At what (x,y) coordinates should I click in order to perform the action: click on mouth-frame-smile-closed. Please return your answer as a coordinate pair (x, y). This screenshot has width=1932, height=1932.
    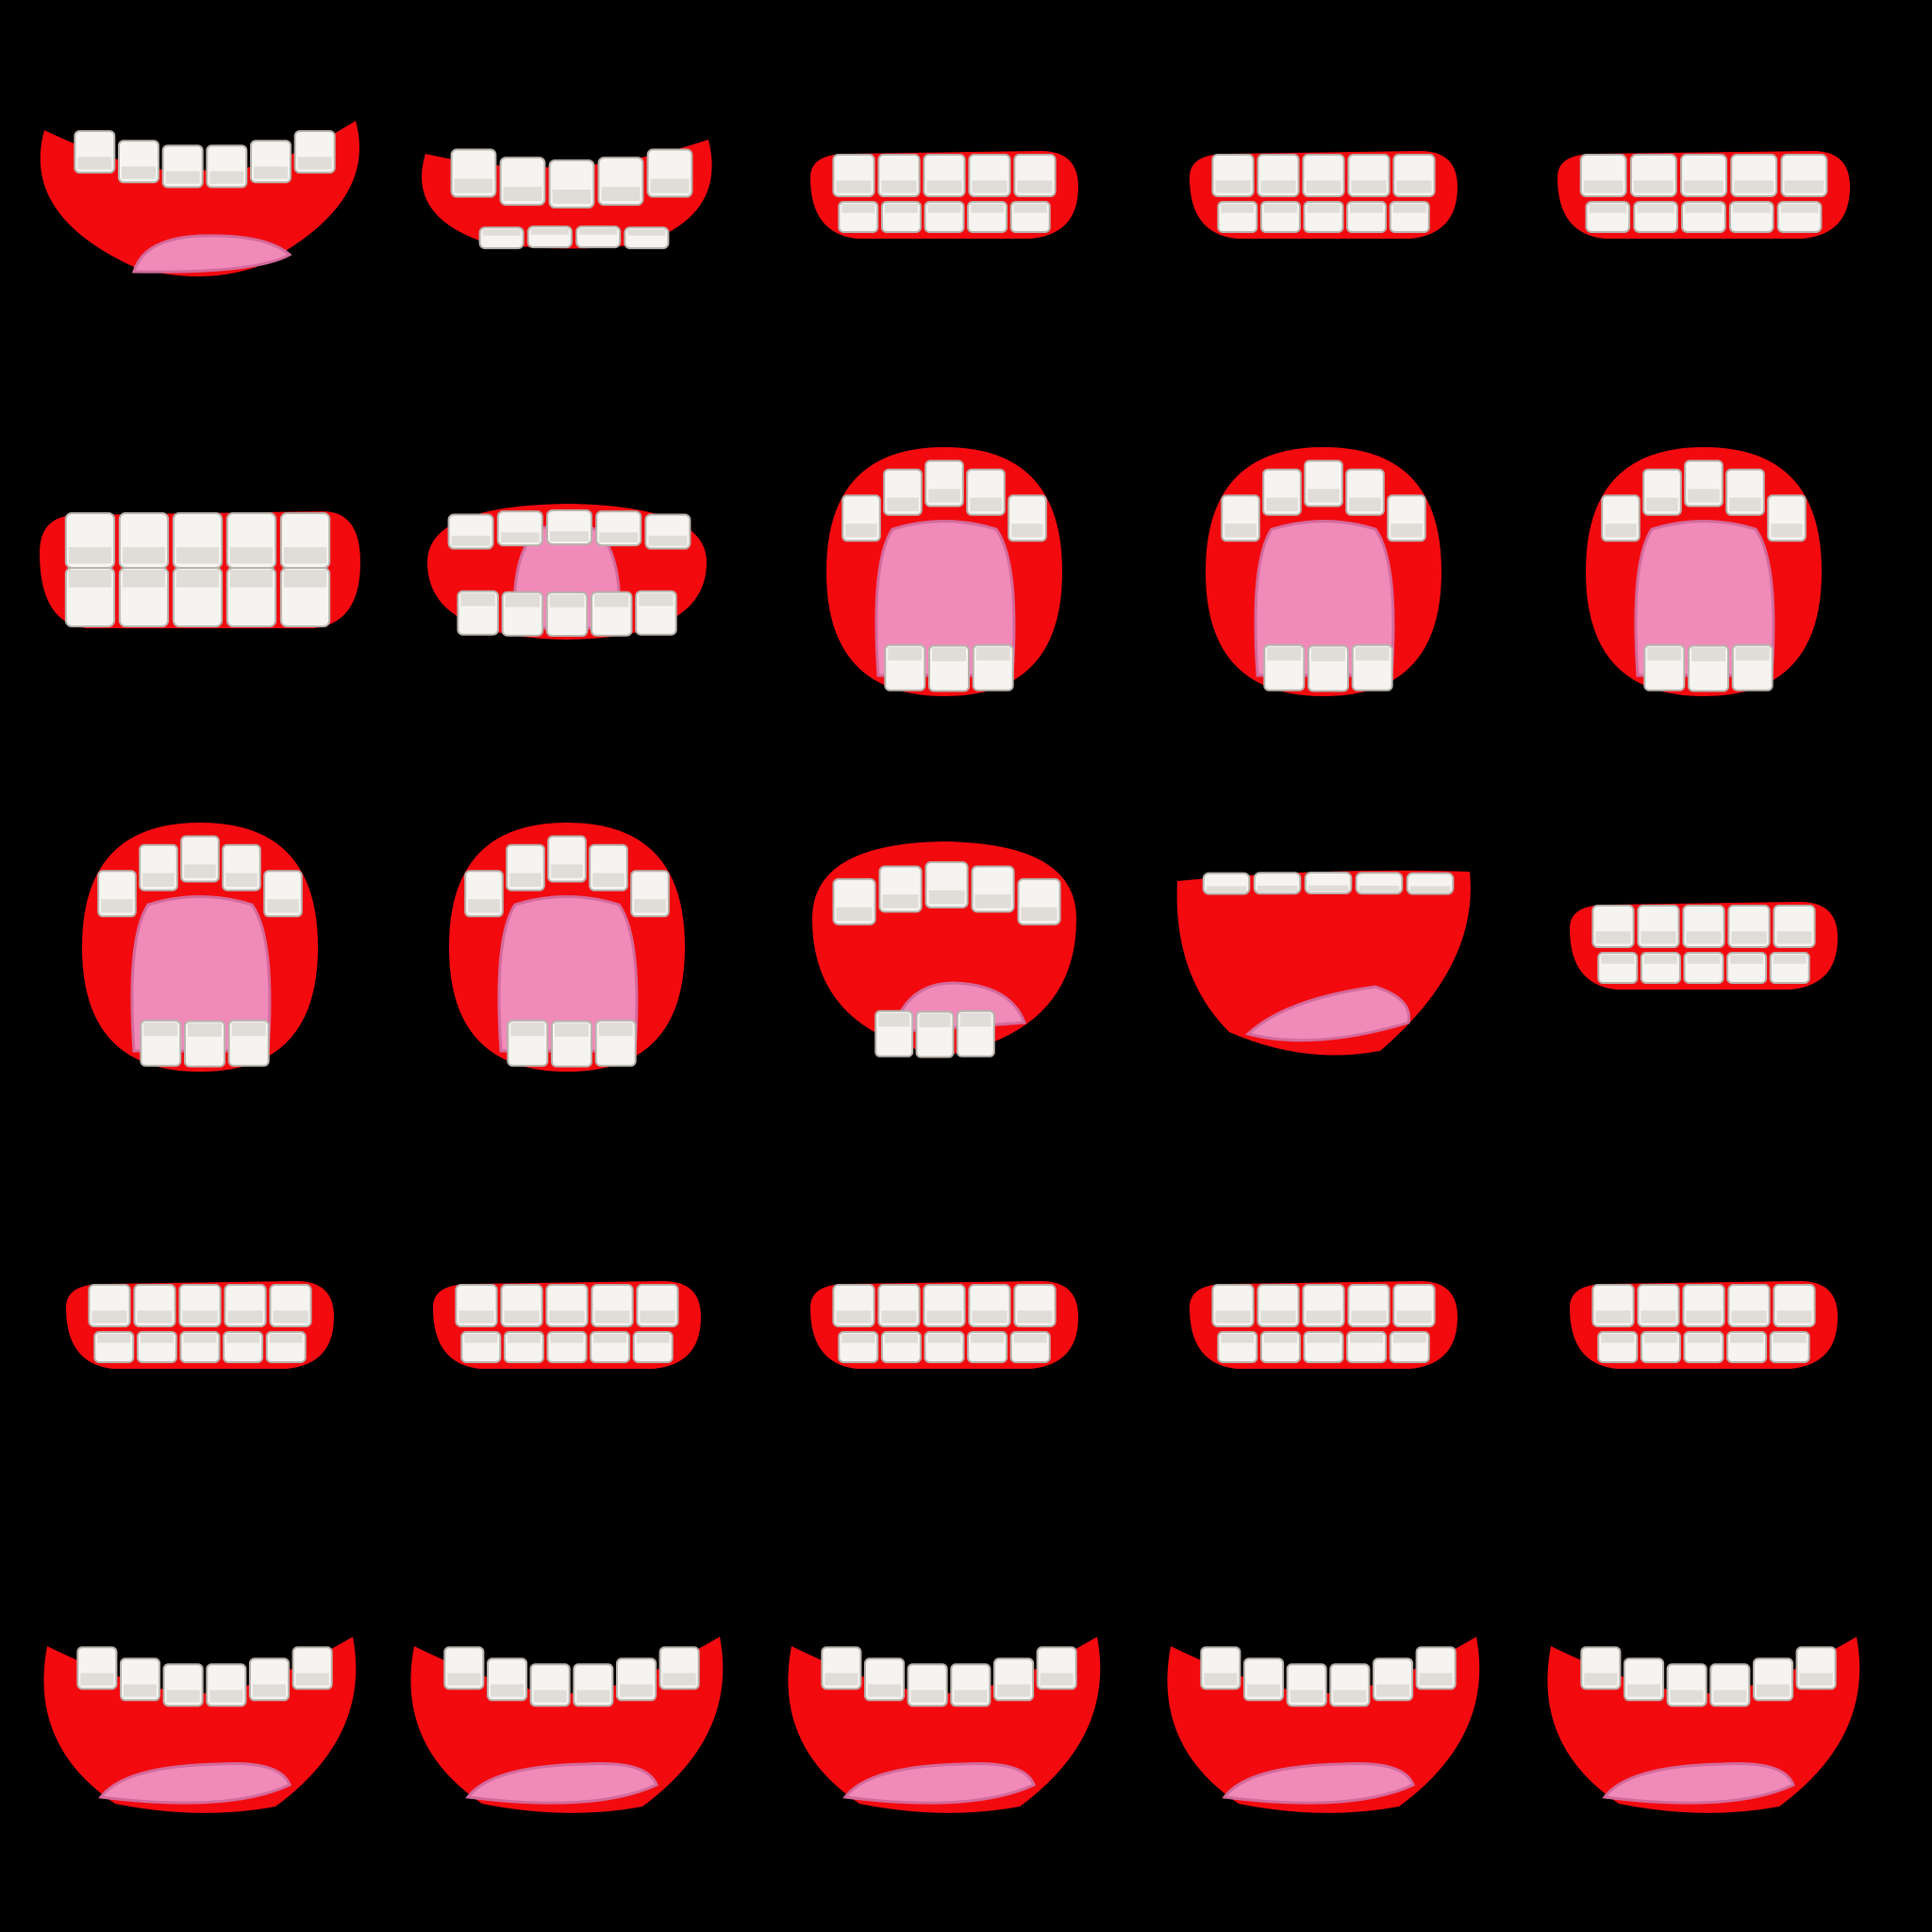
    Looking at the image, I should click on (567, 195).